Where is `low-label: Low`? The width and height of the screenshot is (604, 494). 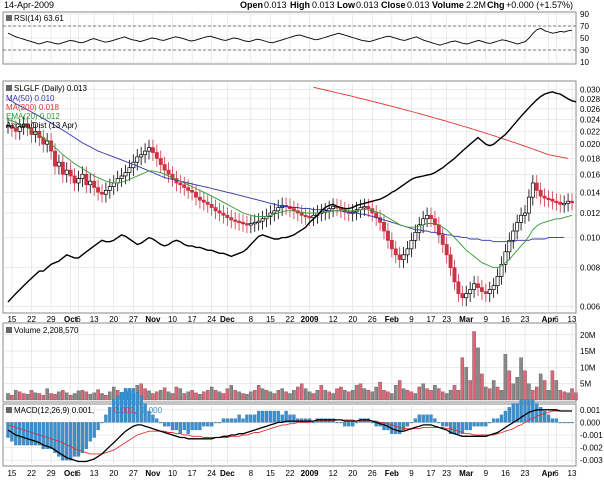 low-label: Low is located at coordinates (346, 5).